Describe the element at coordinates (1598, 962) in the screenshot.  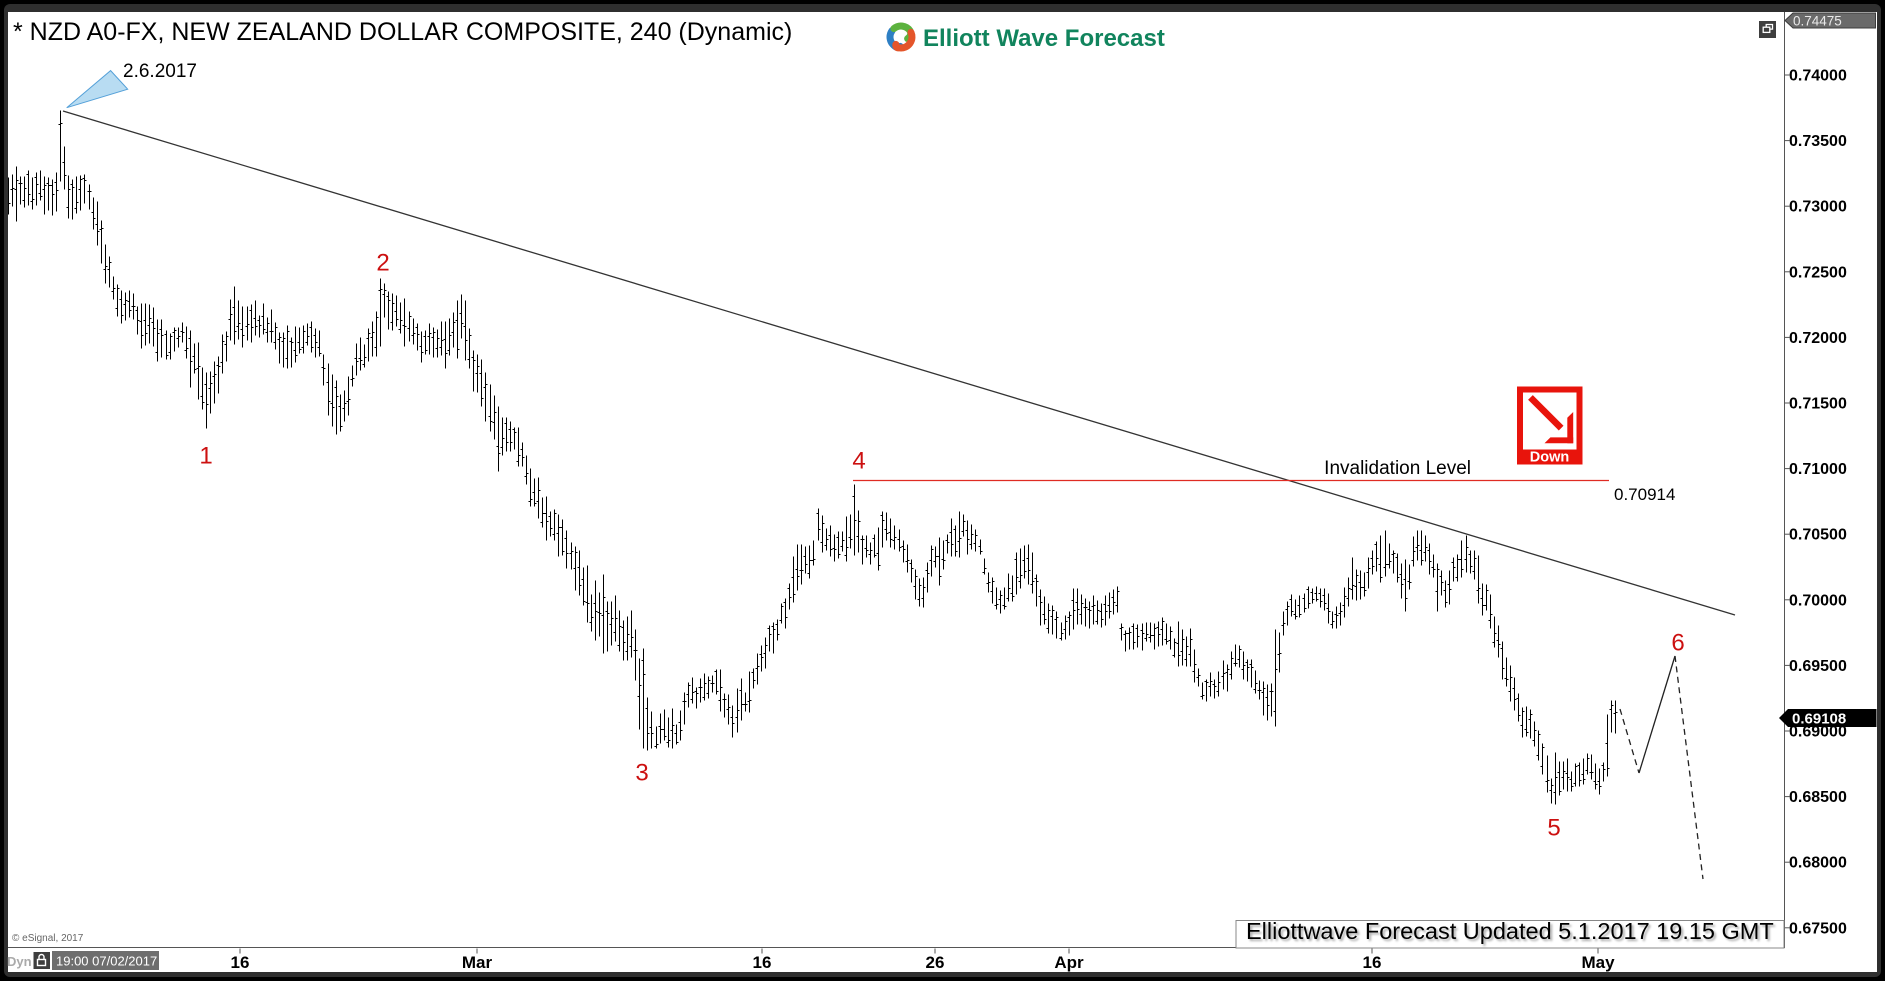
I see `svg-text: May` at that location.